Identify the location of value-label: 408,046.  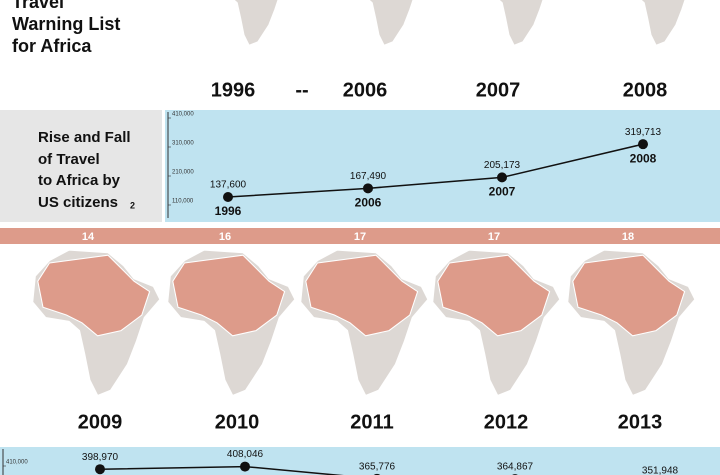
(245, 454).